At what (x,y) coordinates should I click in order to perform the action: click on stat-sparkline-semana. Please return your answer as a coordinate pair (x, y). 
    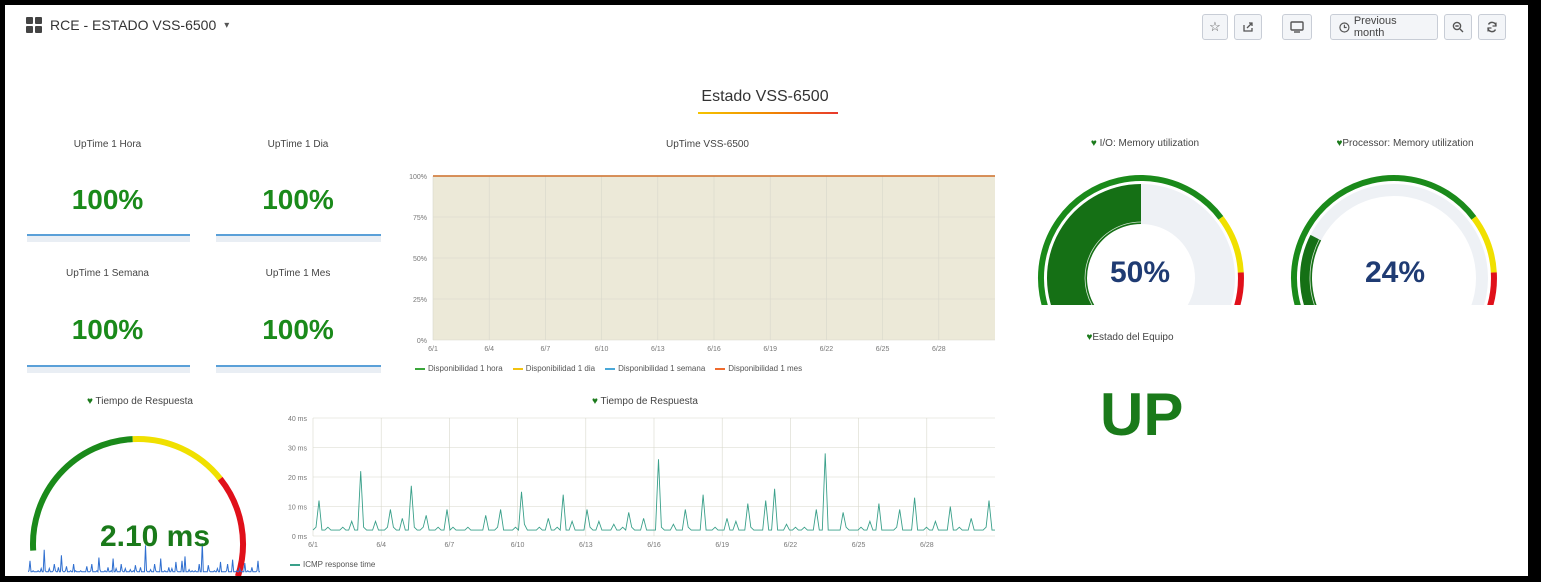
    Looking at the image, I should click on (108, 369).